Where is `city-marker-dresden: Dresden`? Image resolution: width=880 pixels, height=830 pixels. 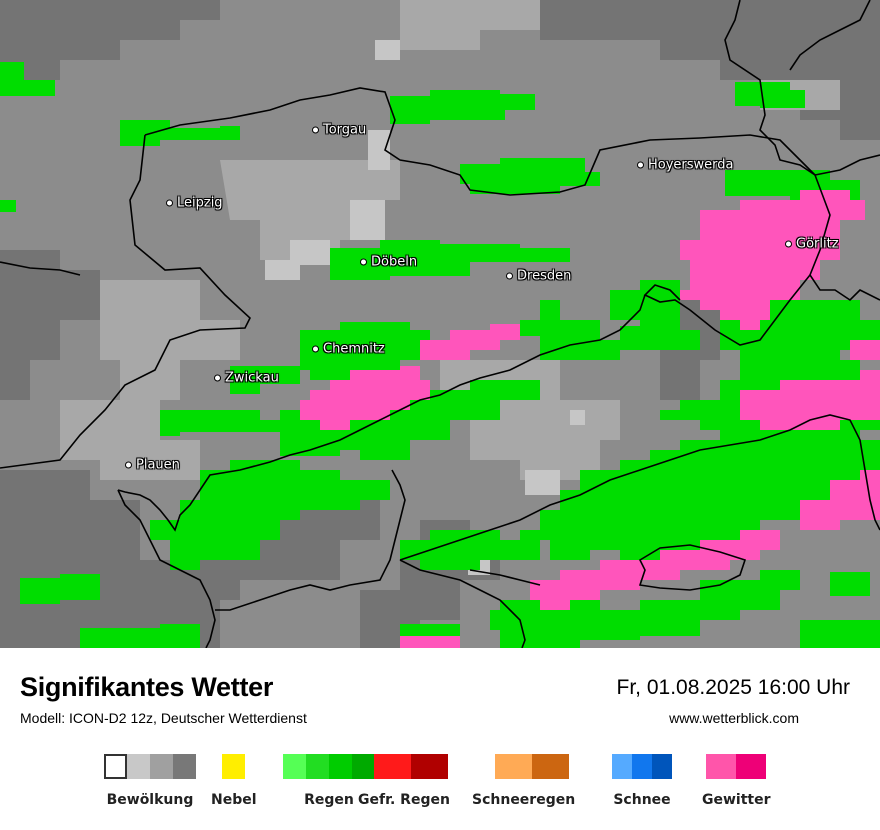
city-marker-dresden: Dresden is located at coordinates (539, 276).